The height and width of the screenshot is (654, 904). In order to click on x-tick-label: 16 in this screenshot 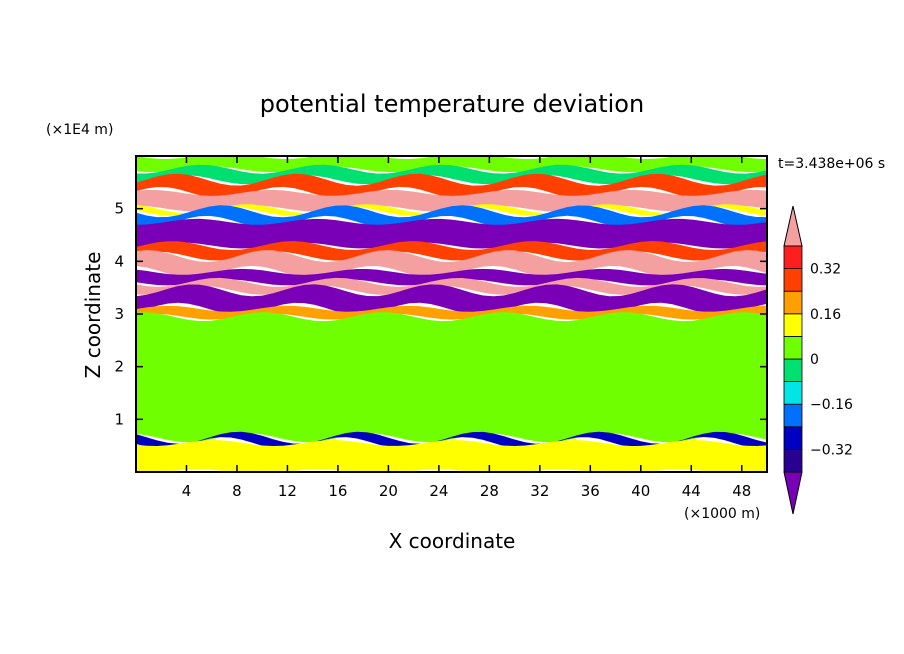, I will do `click(337, 491)`.